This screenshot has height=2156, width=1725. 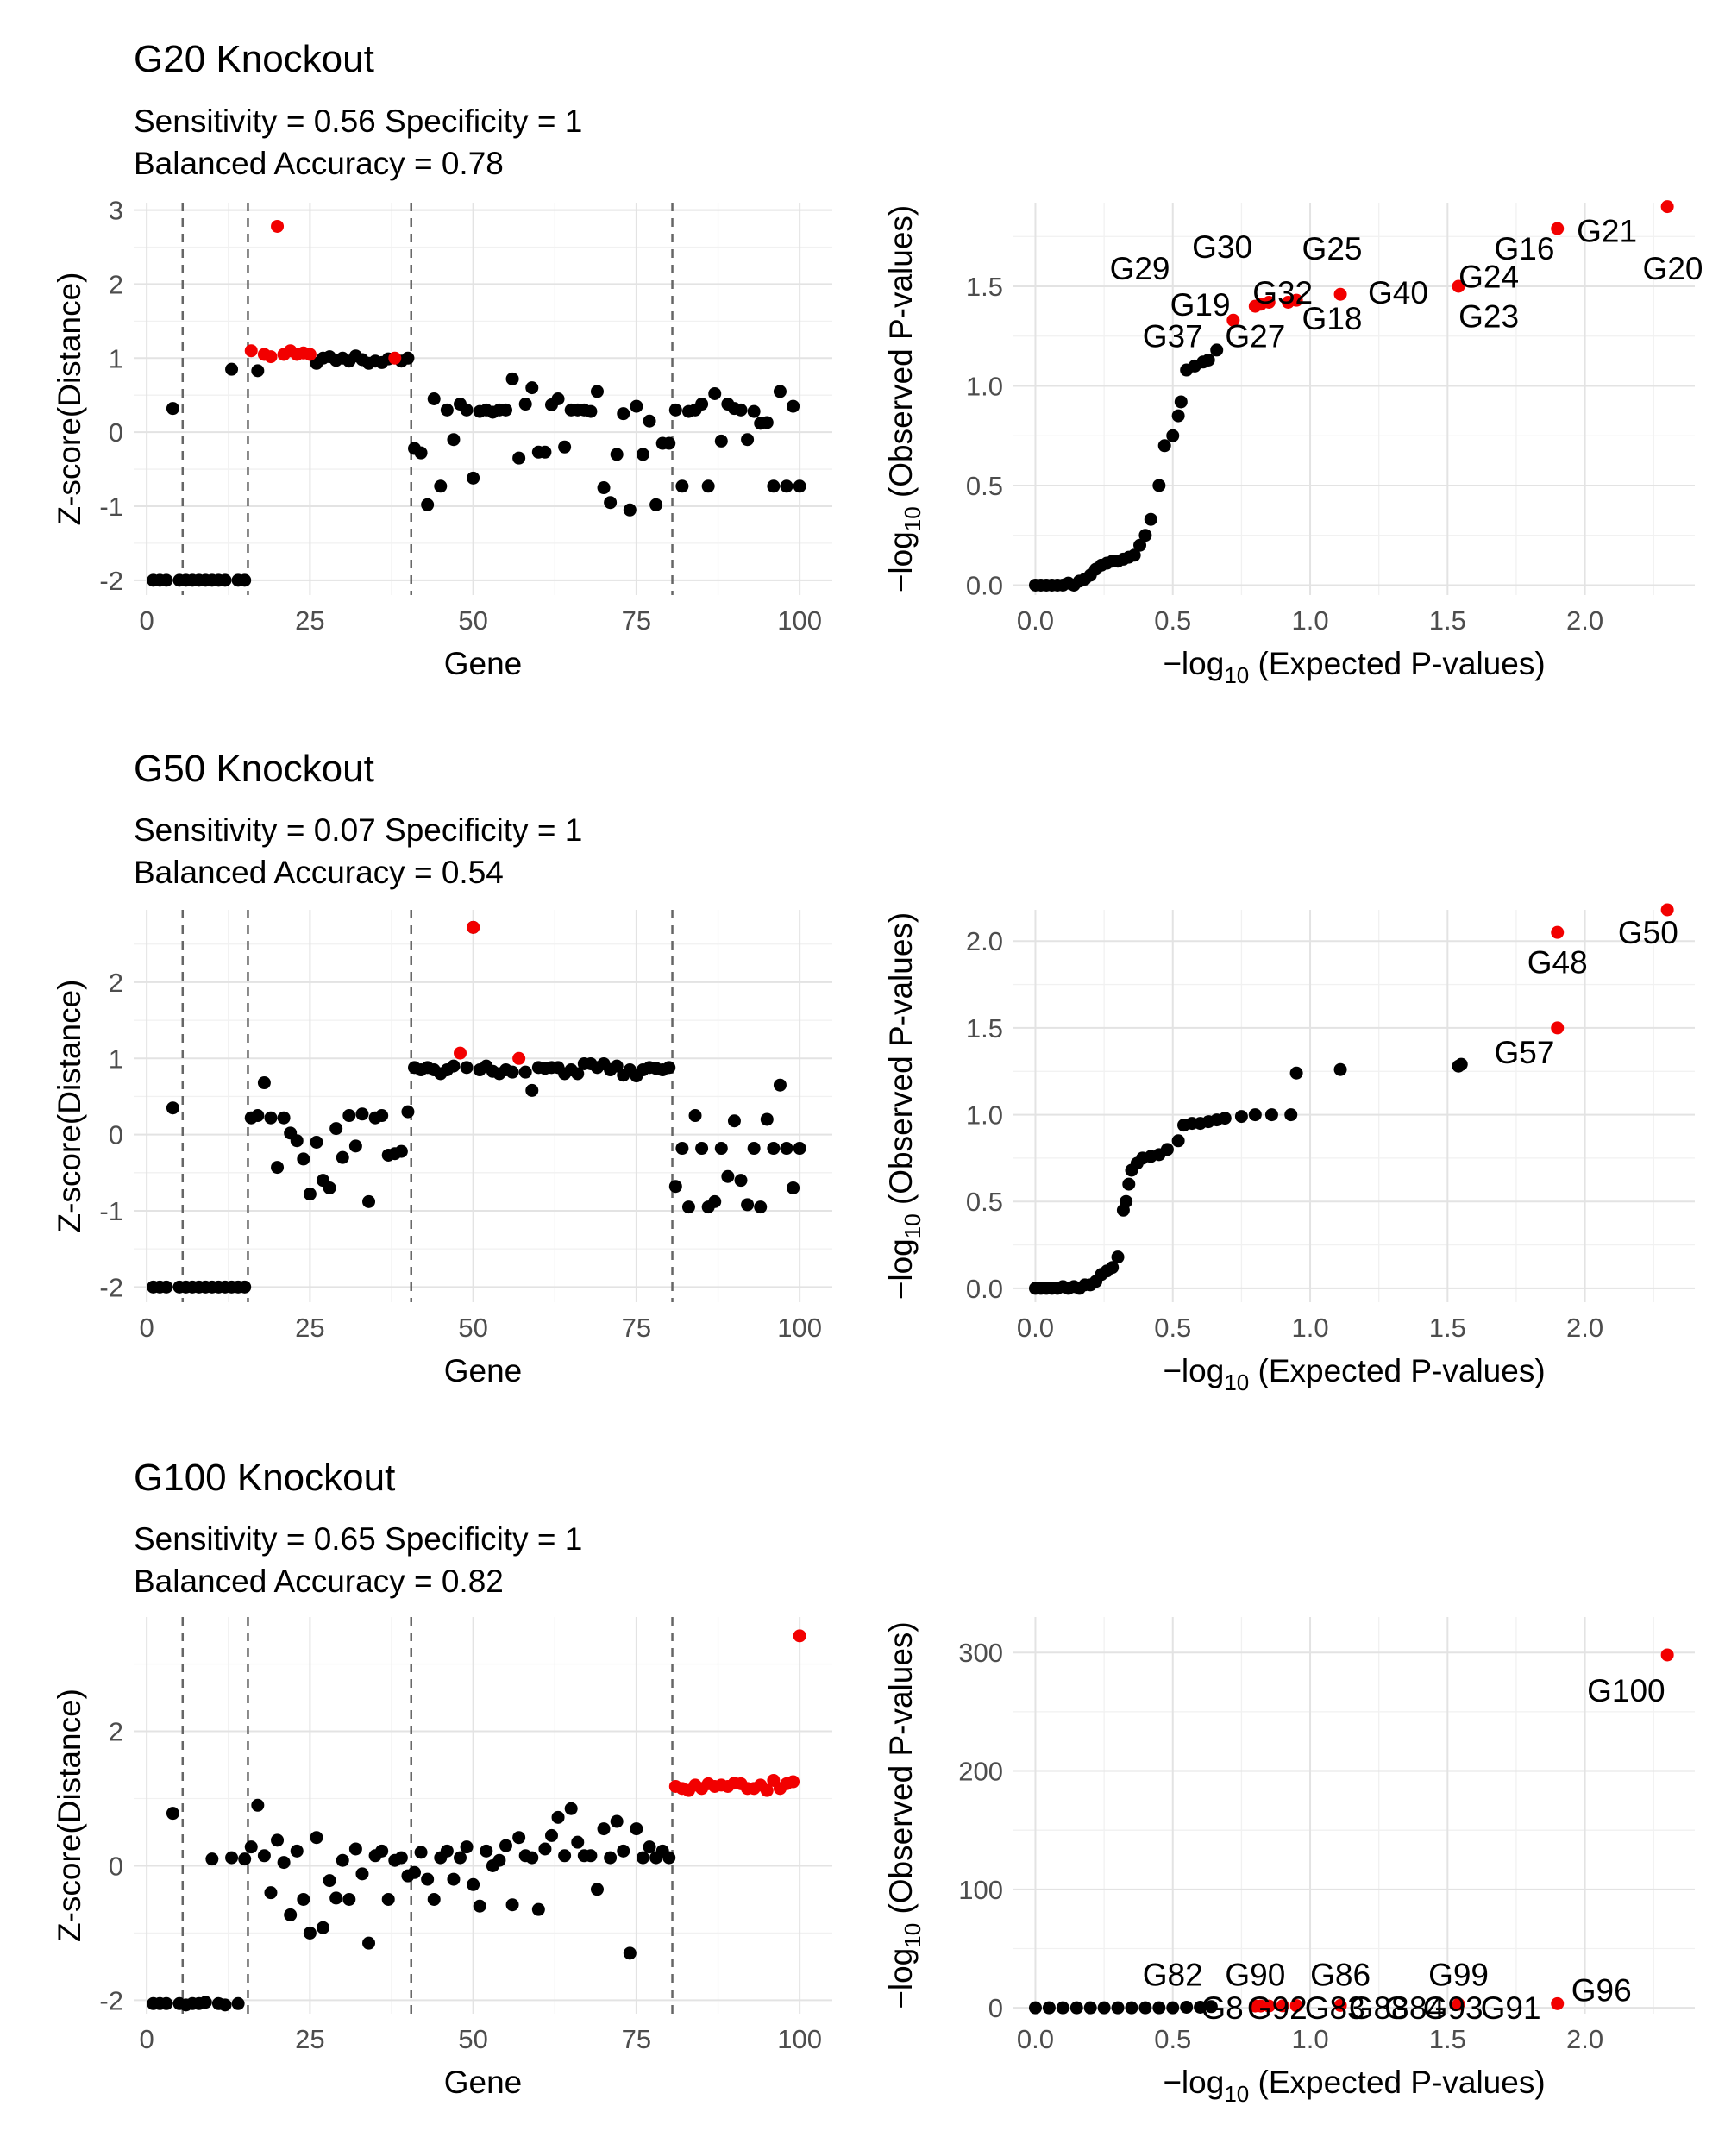 I want to click on x-axis-title: −log10 (Expected P-values), so click(x=1354, y=2086).